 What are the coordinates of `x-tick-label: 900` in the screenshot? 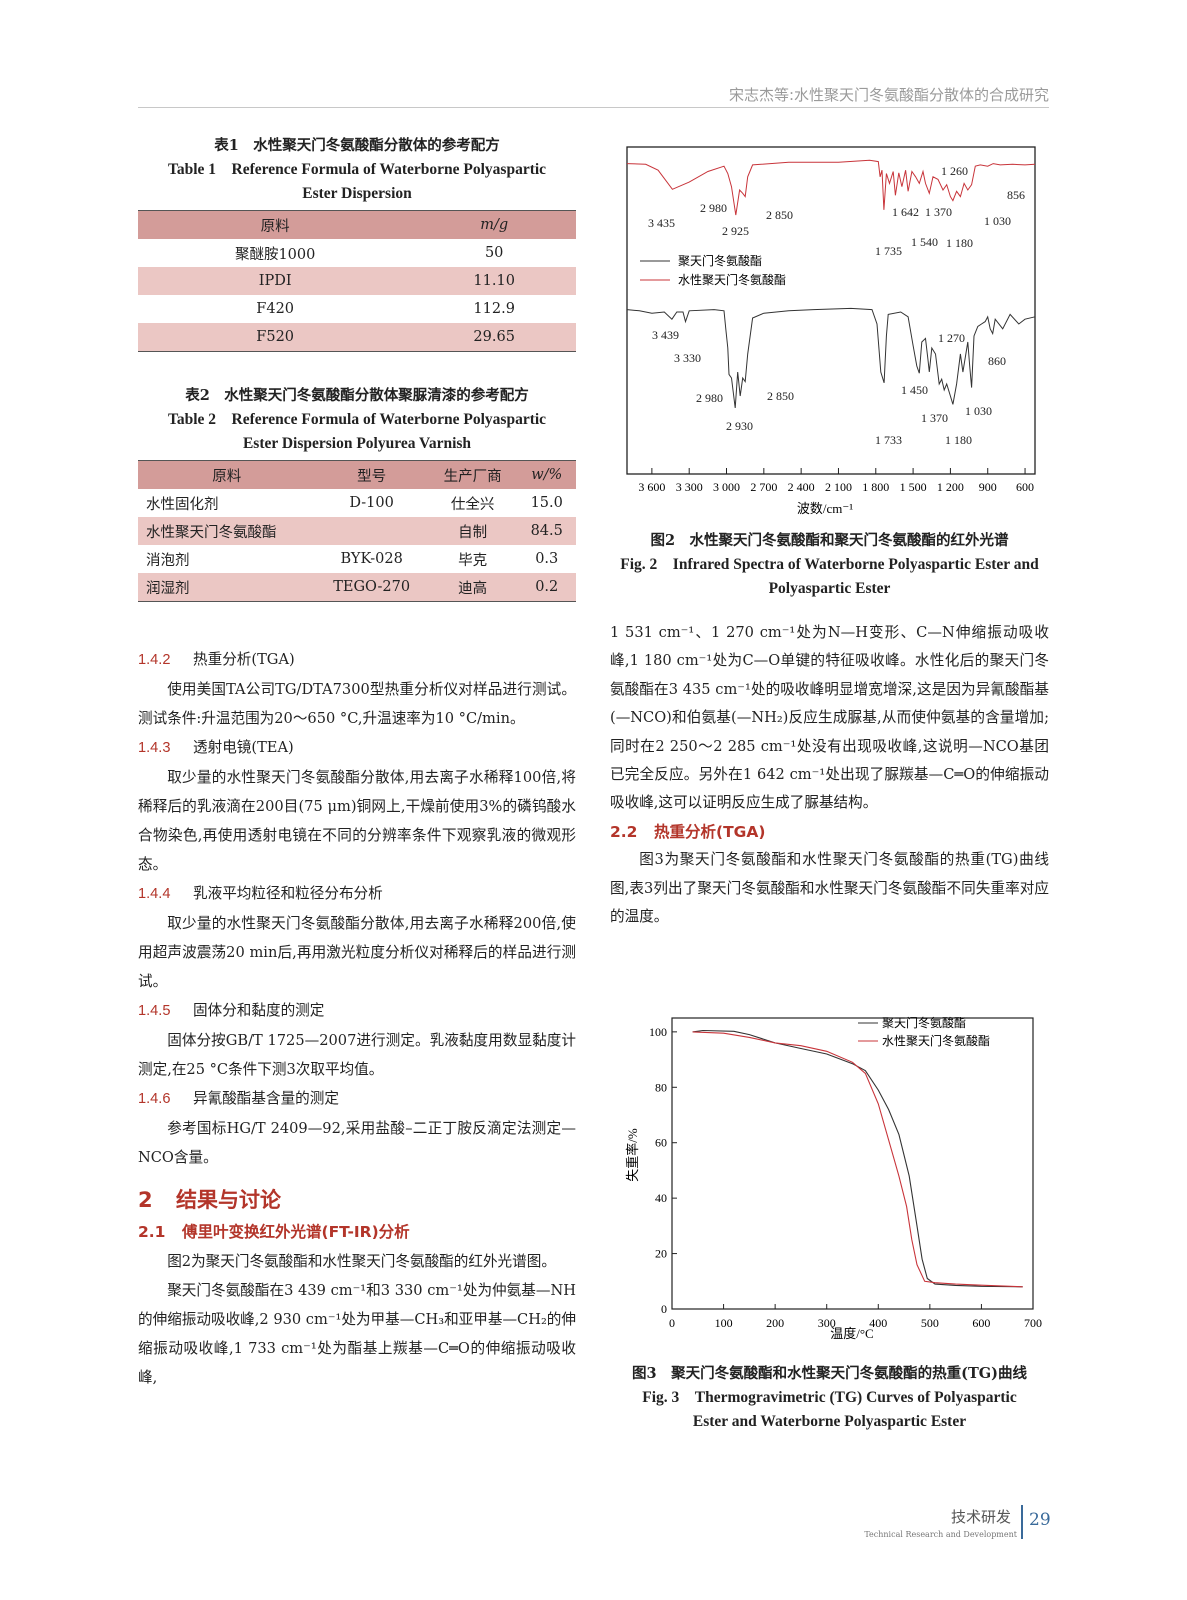 It's located at (988, 487).